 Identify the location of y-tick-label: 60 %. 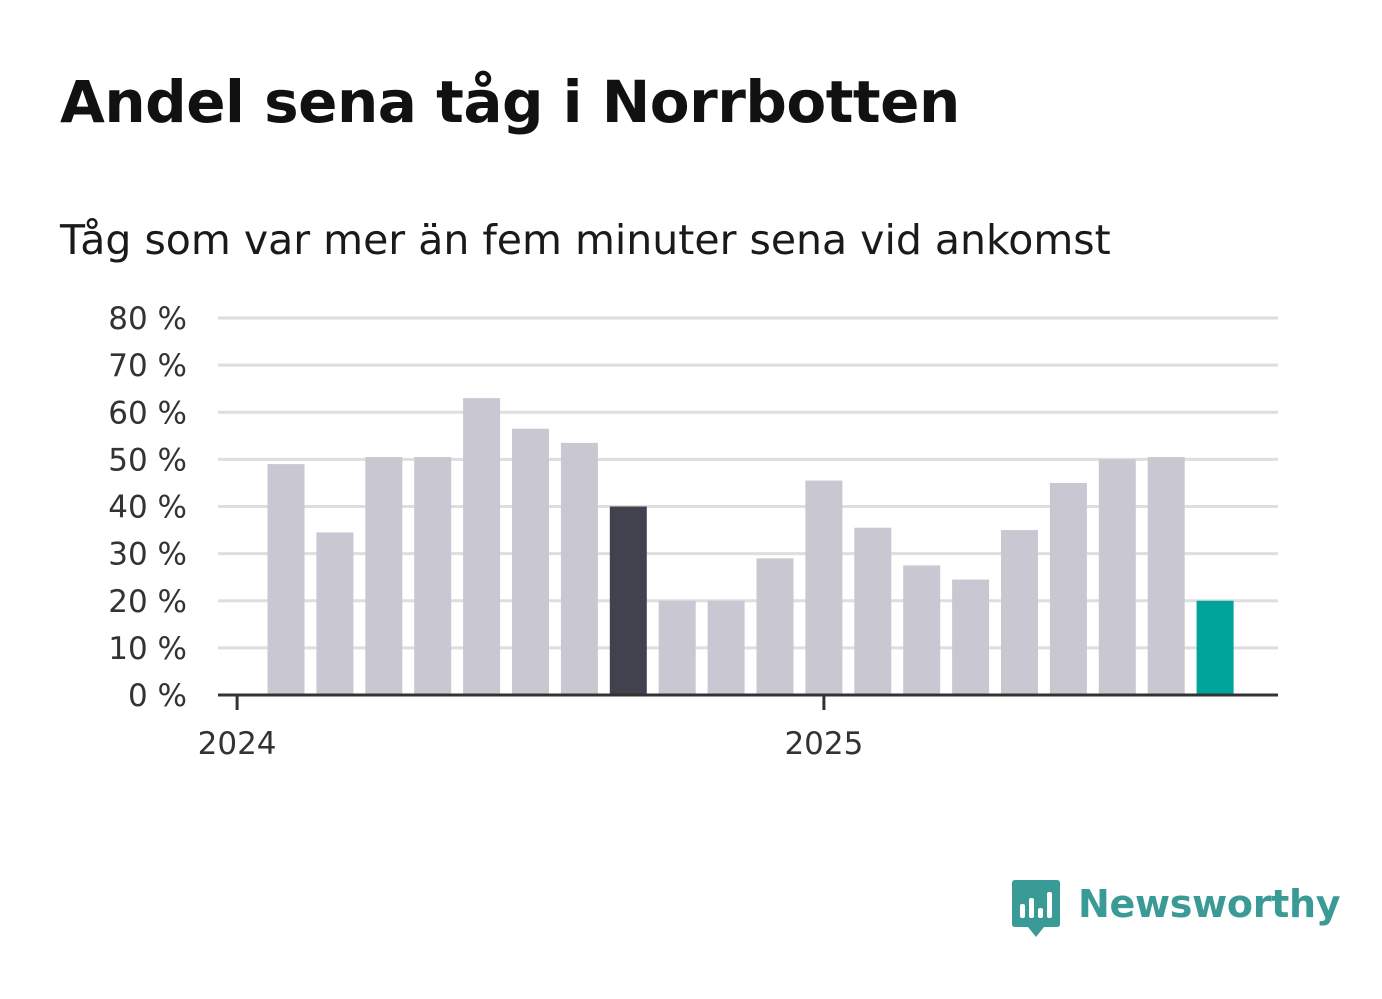
(147, 413).